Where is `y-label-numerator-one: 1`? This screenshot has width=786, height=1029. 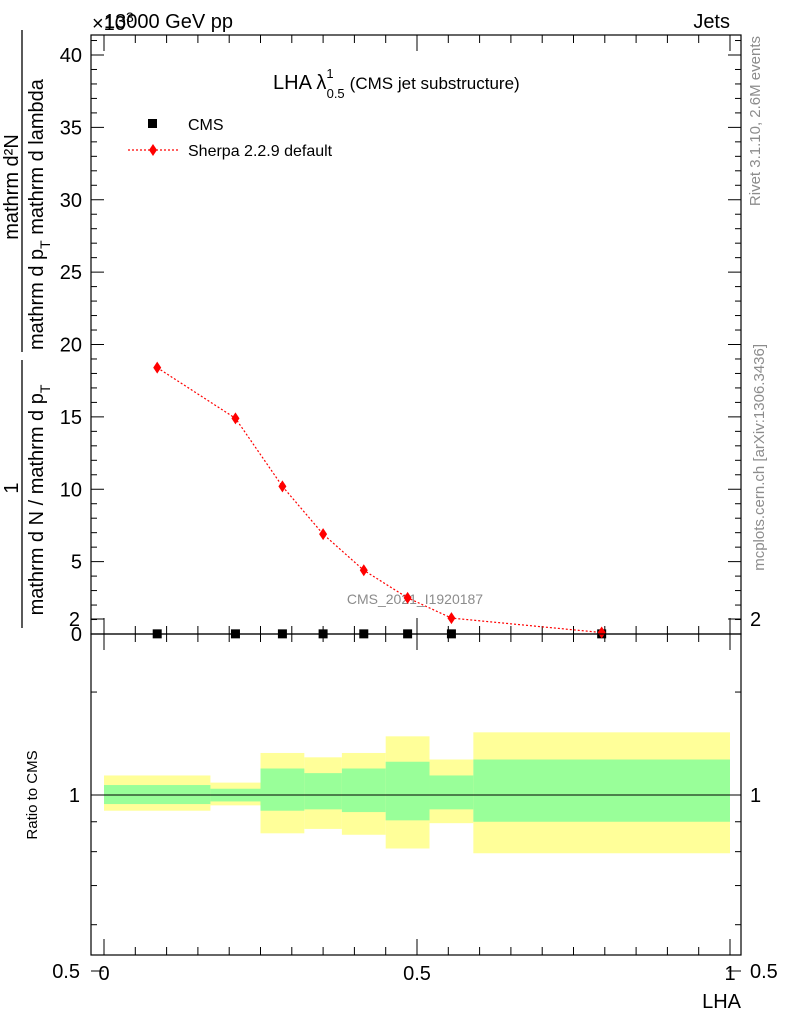
y-label-numerator-one: 1 is located at coordinates (12, 487).